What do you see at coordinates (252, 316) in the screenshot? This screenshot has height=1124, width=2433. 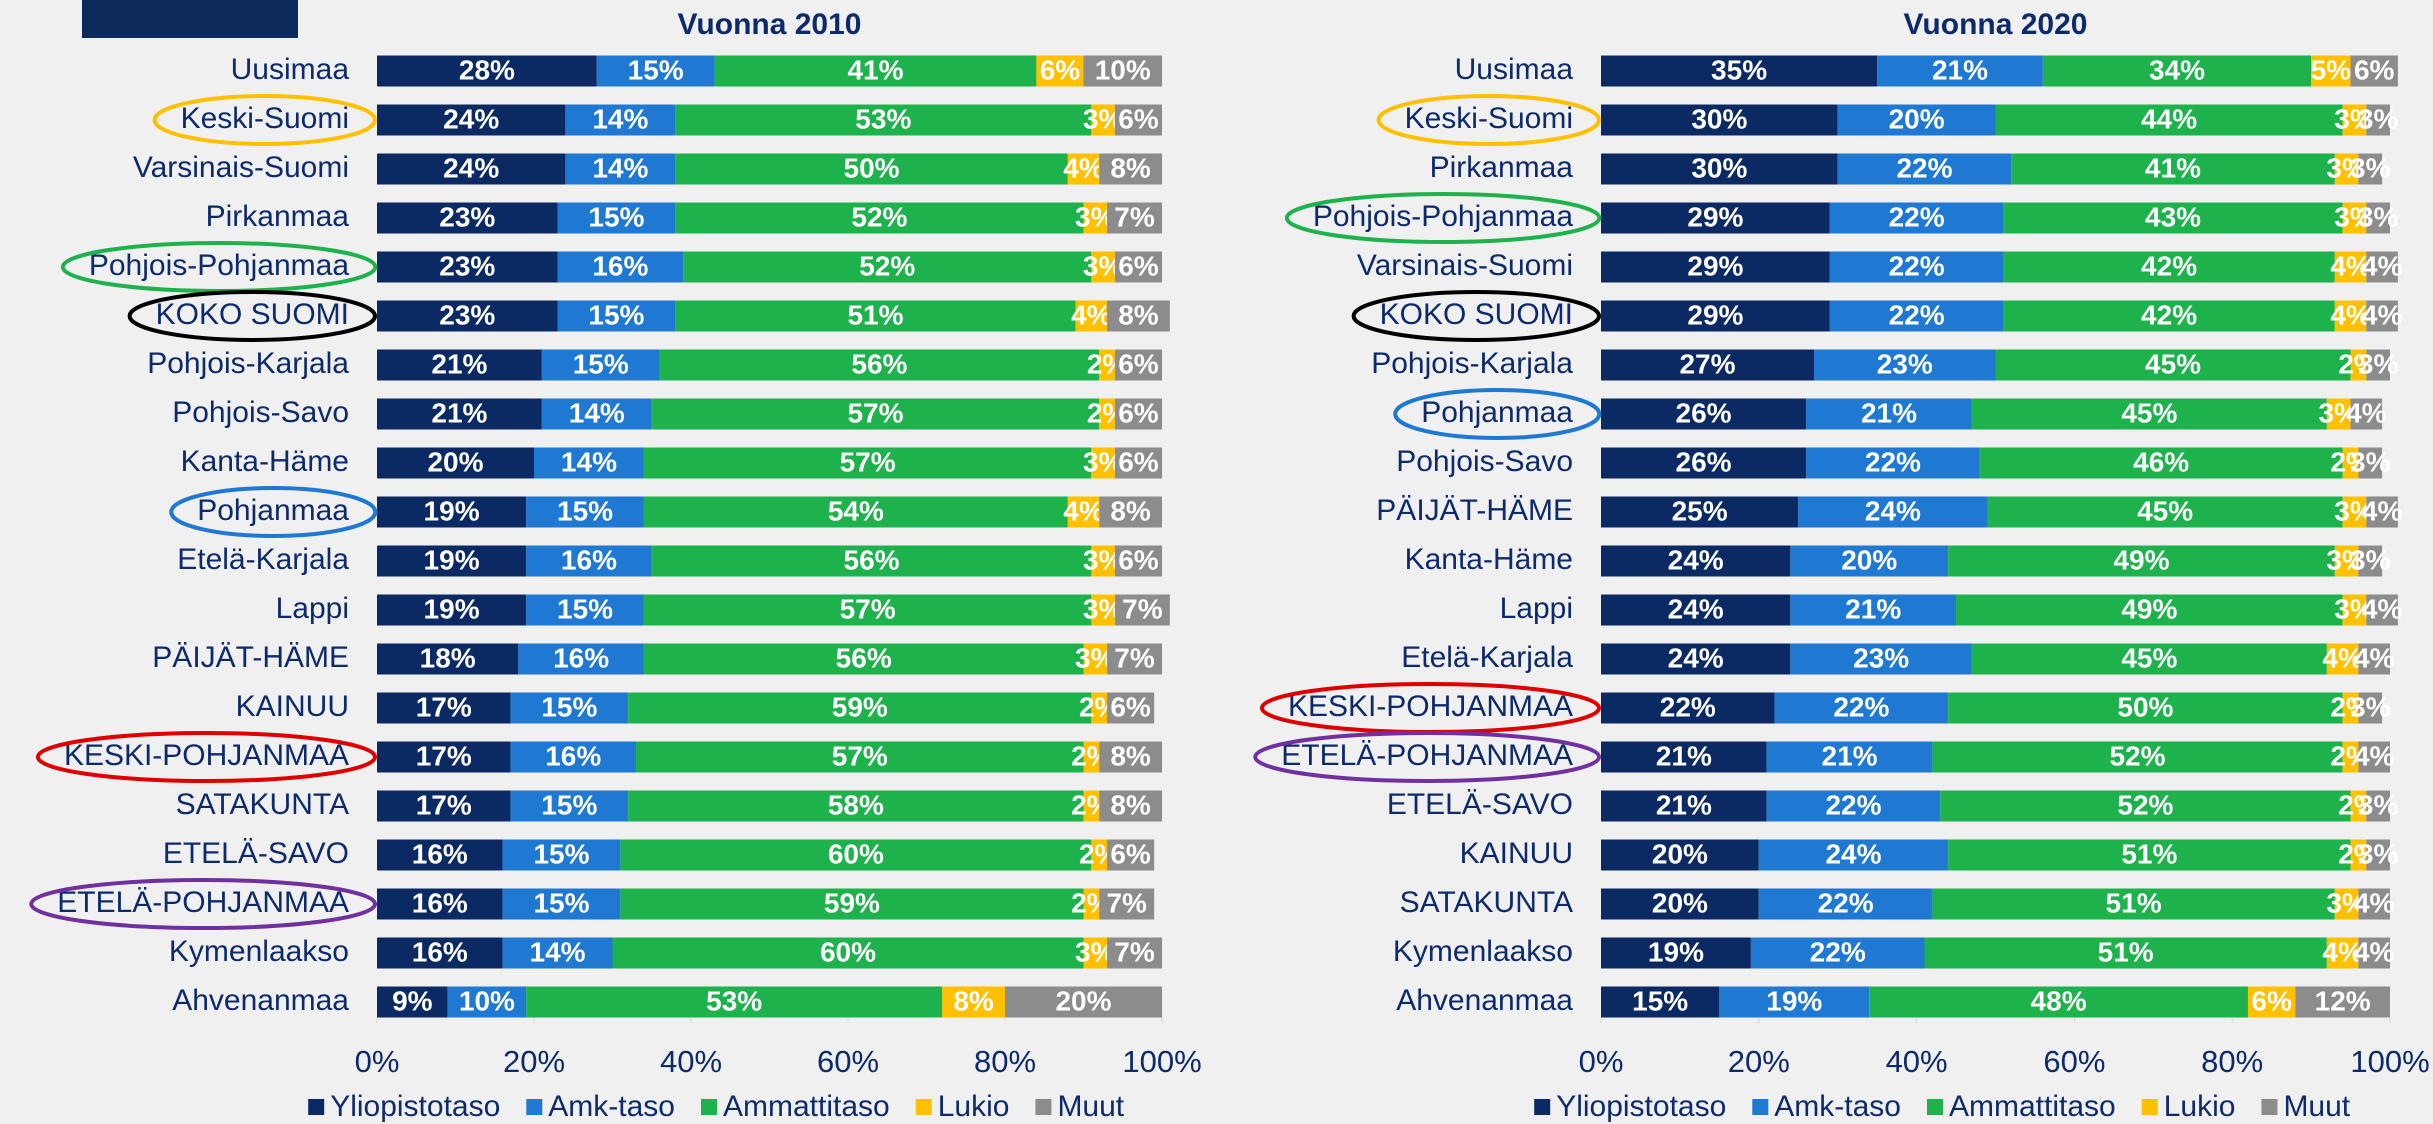 I see `highlight-ring` at bounding box center [252, 316].